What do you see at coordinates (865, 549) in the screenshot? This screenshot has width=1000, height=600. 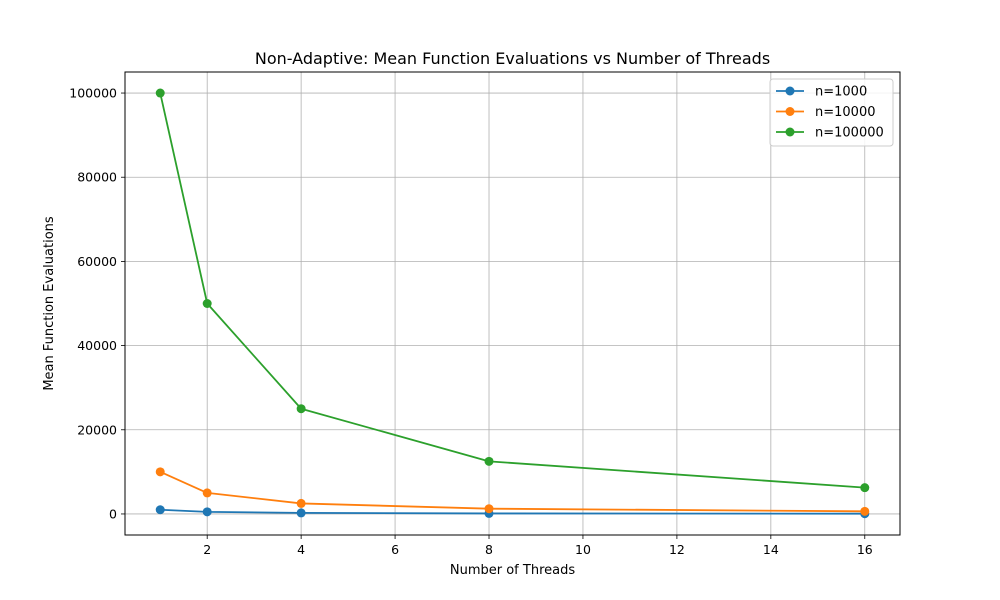 I see `x-tick-label: 16` at bounding box center [865, 549].